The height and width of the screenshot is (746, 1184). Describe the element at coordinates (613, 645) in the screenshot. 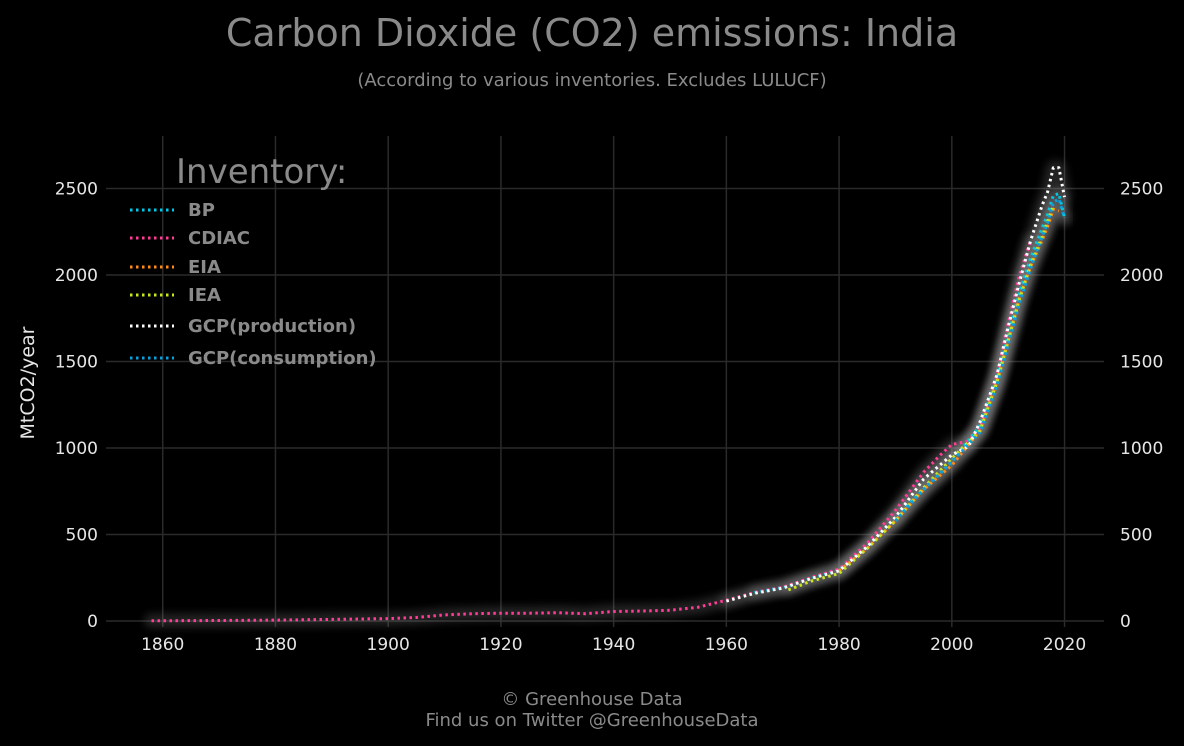

I see `x-tick-label: 1940` at that location.